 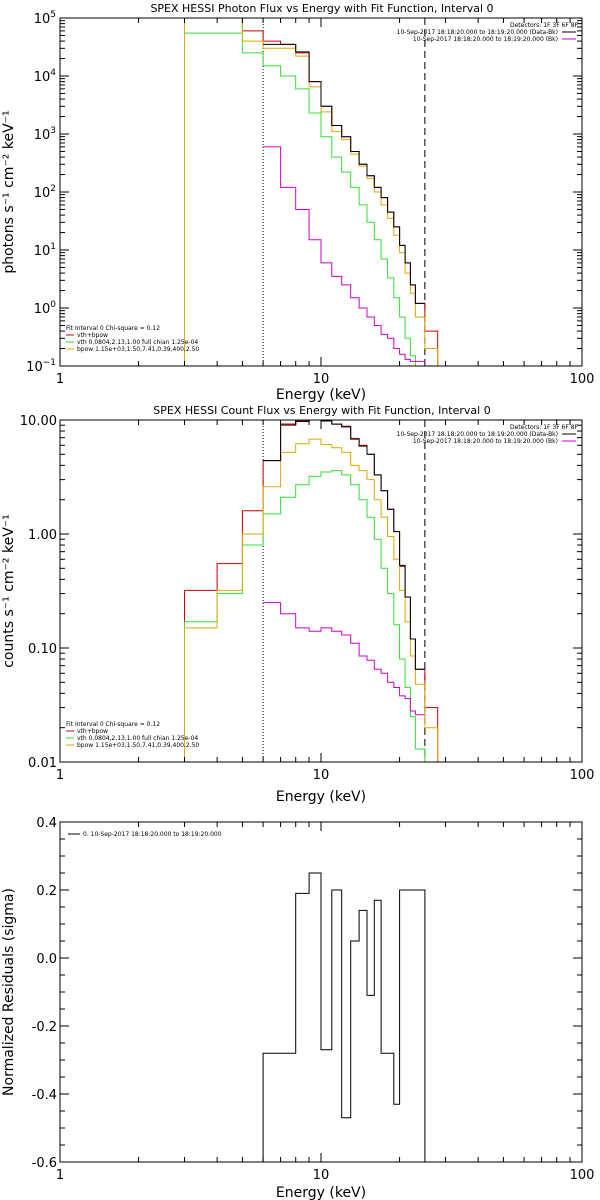 I want to click on photon-flux-x-tick-label: 10, so click(x=321, y=379).